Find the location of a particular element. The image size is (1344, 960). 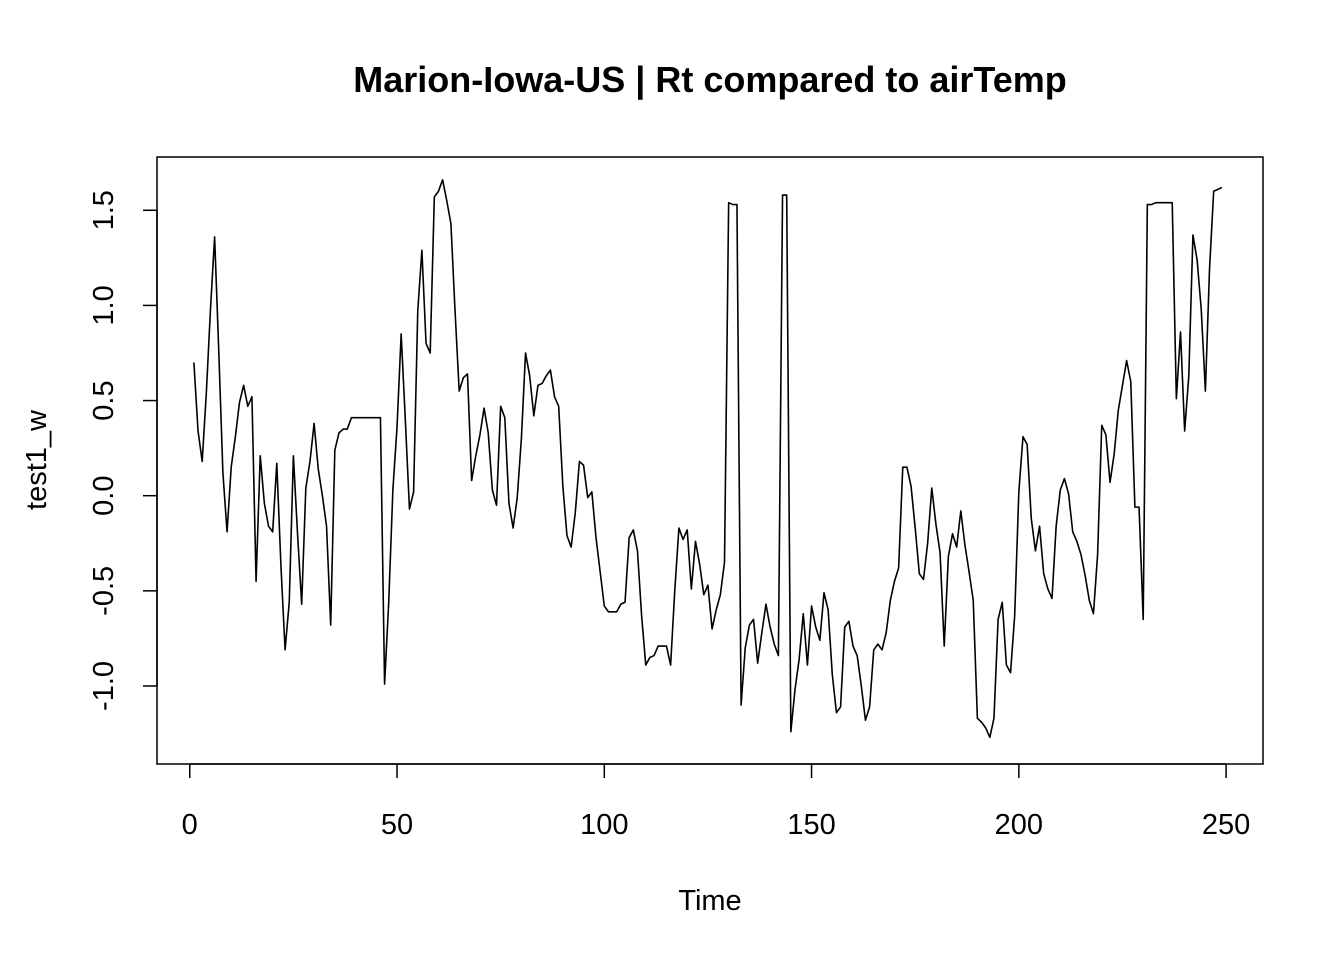

x-tick-label: 250 is located at coordinates (1226, 825).